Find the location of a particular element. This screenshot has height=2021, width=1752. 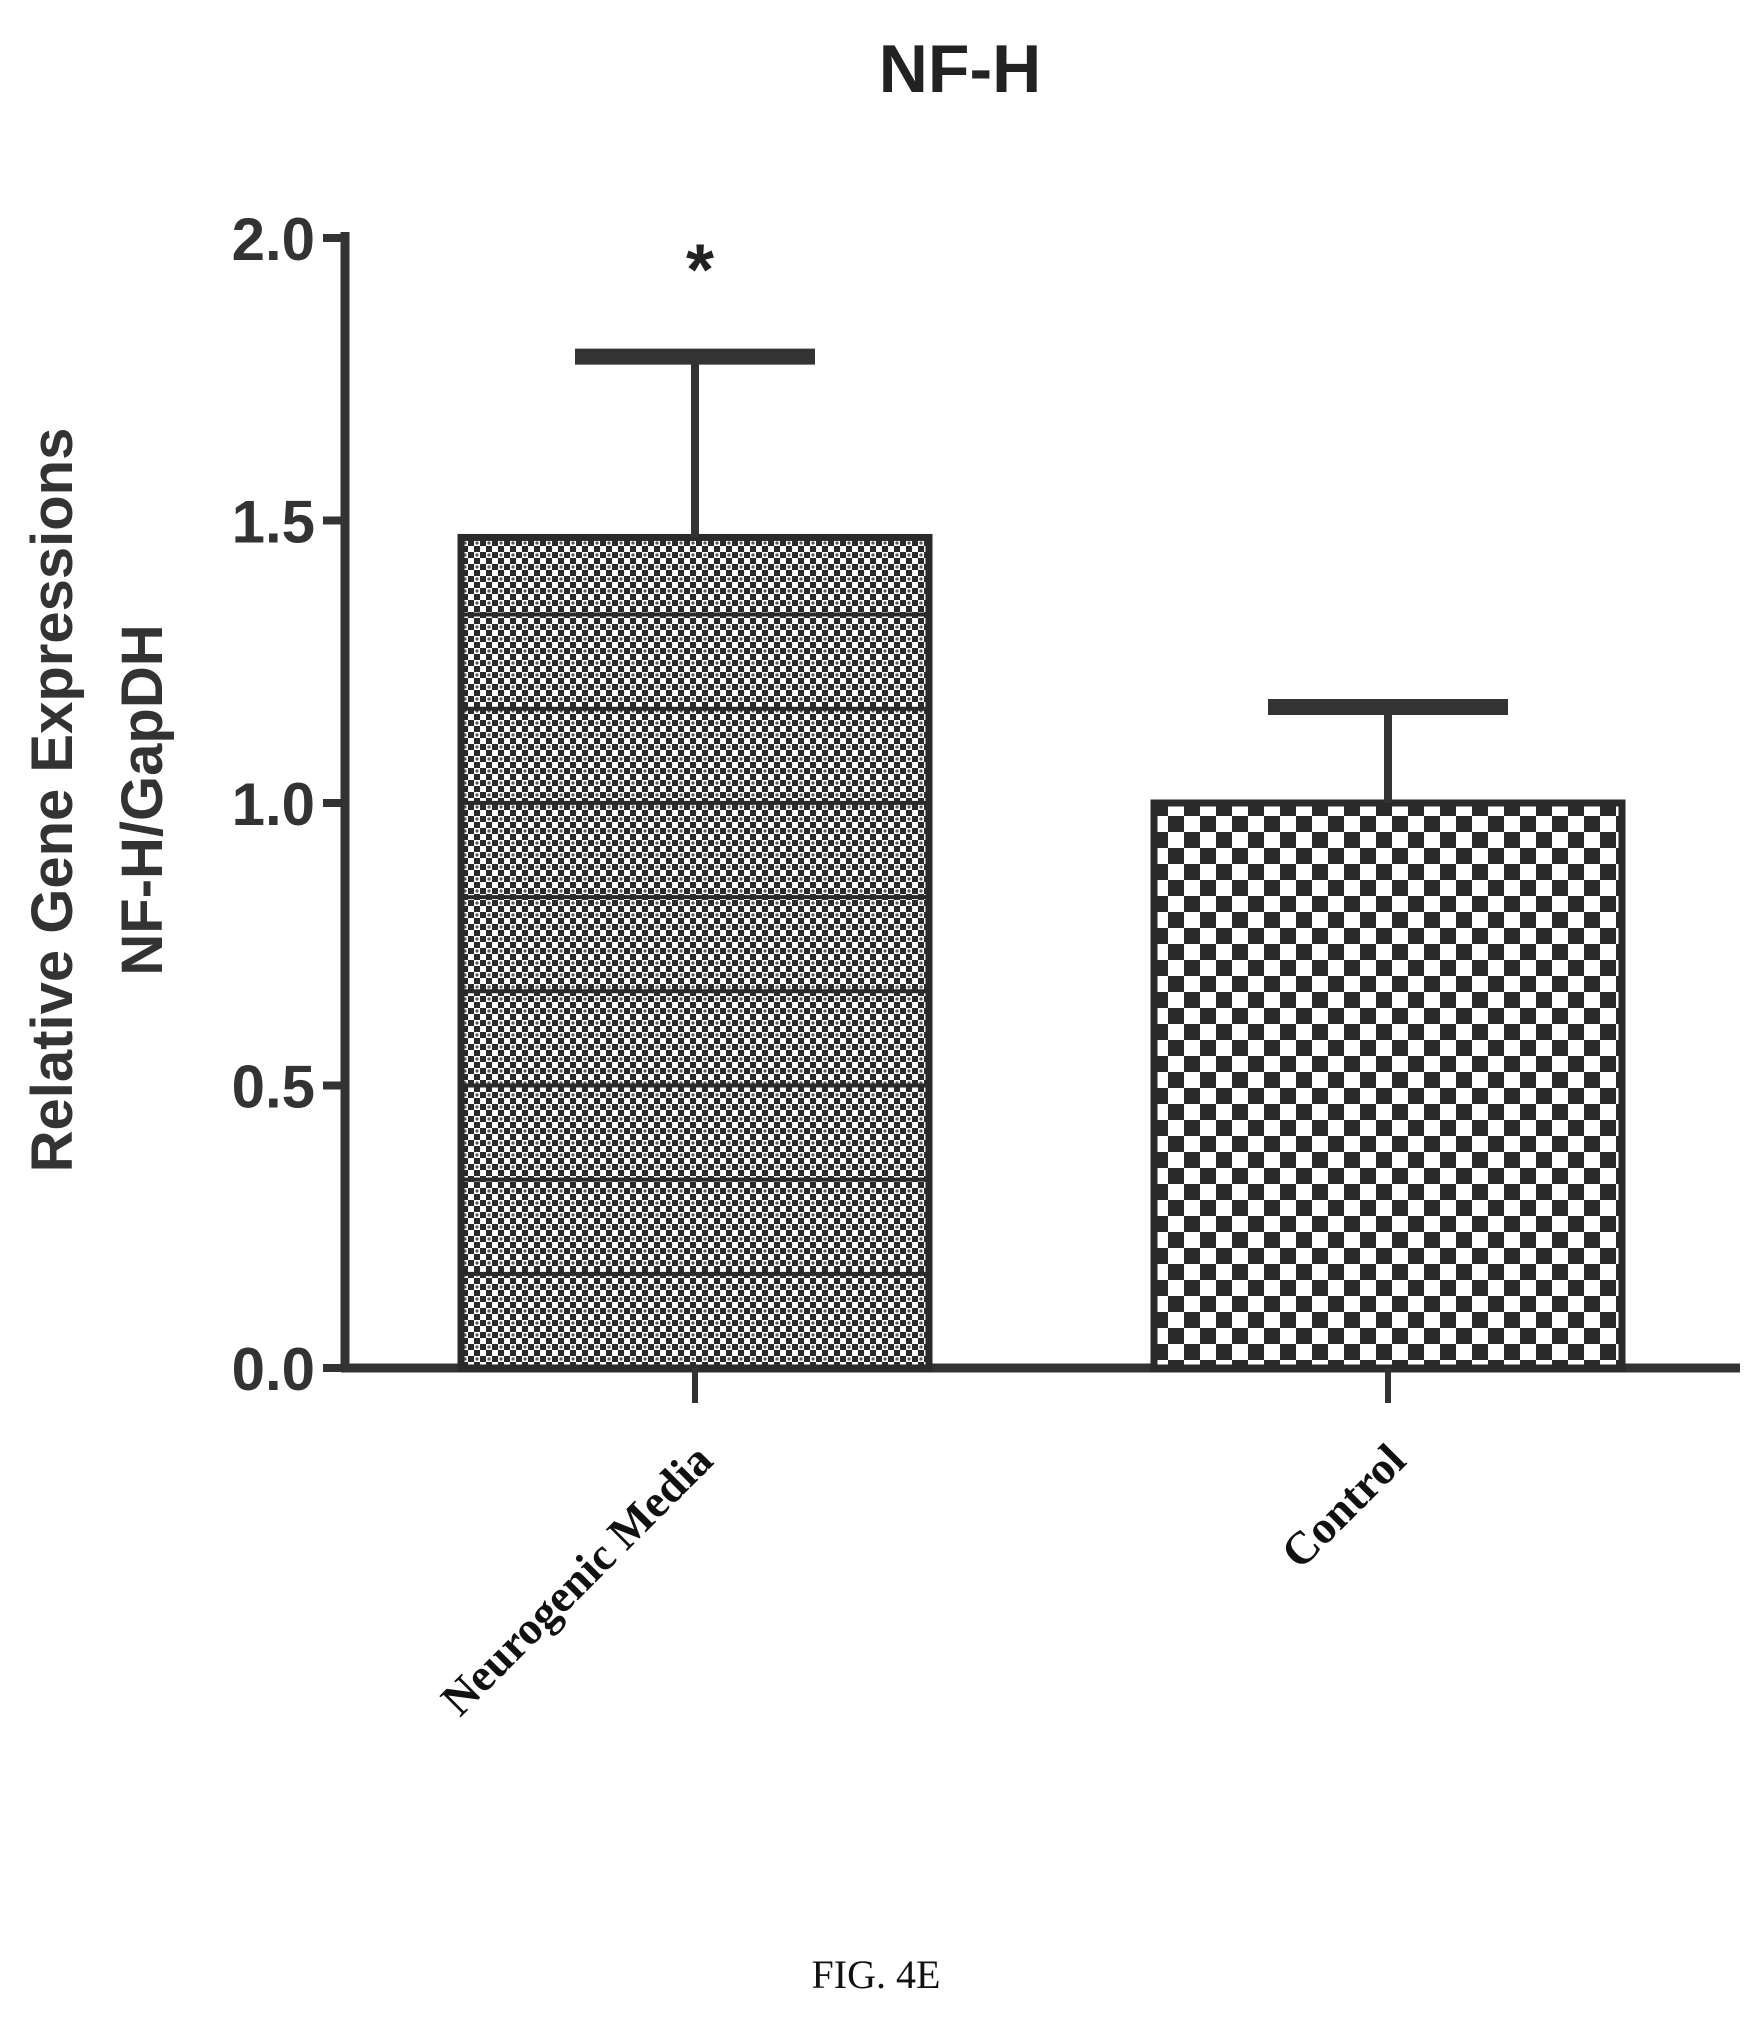

y-tick-label: 0.0 is located at coordinates (273, 1369).